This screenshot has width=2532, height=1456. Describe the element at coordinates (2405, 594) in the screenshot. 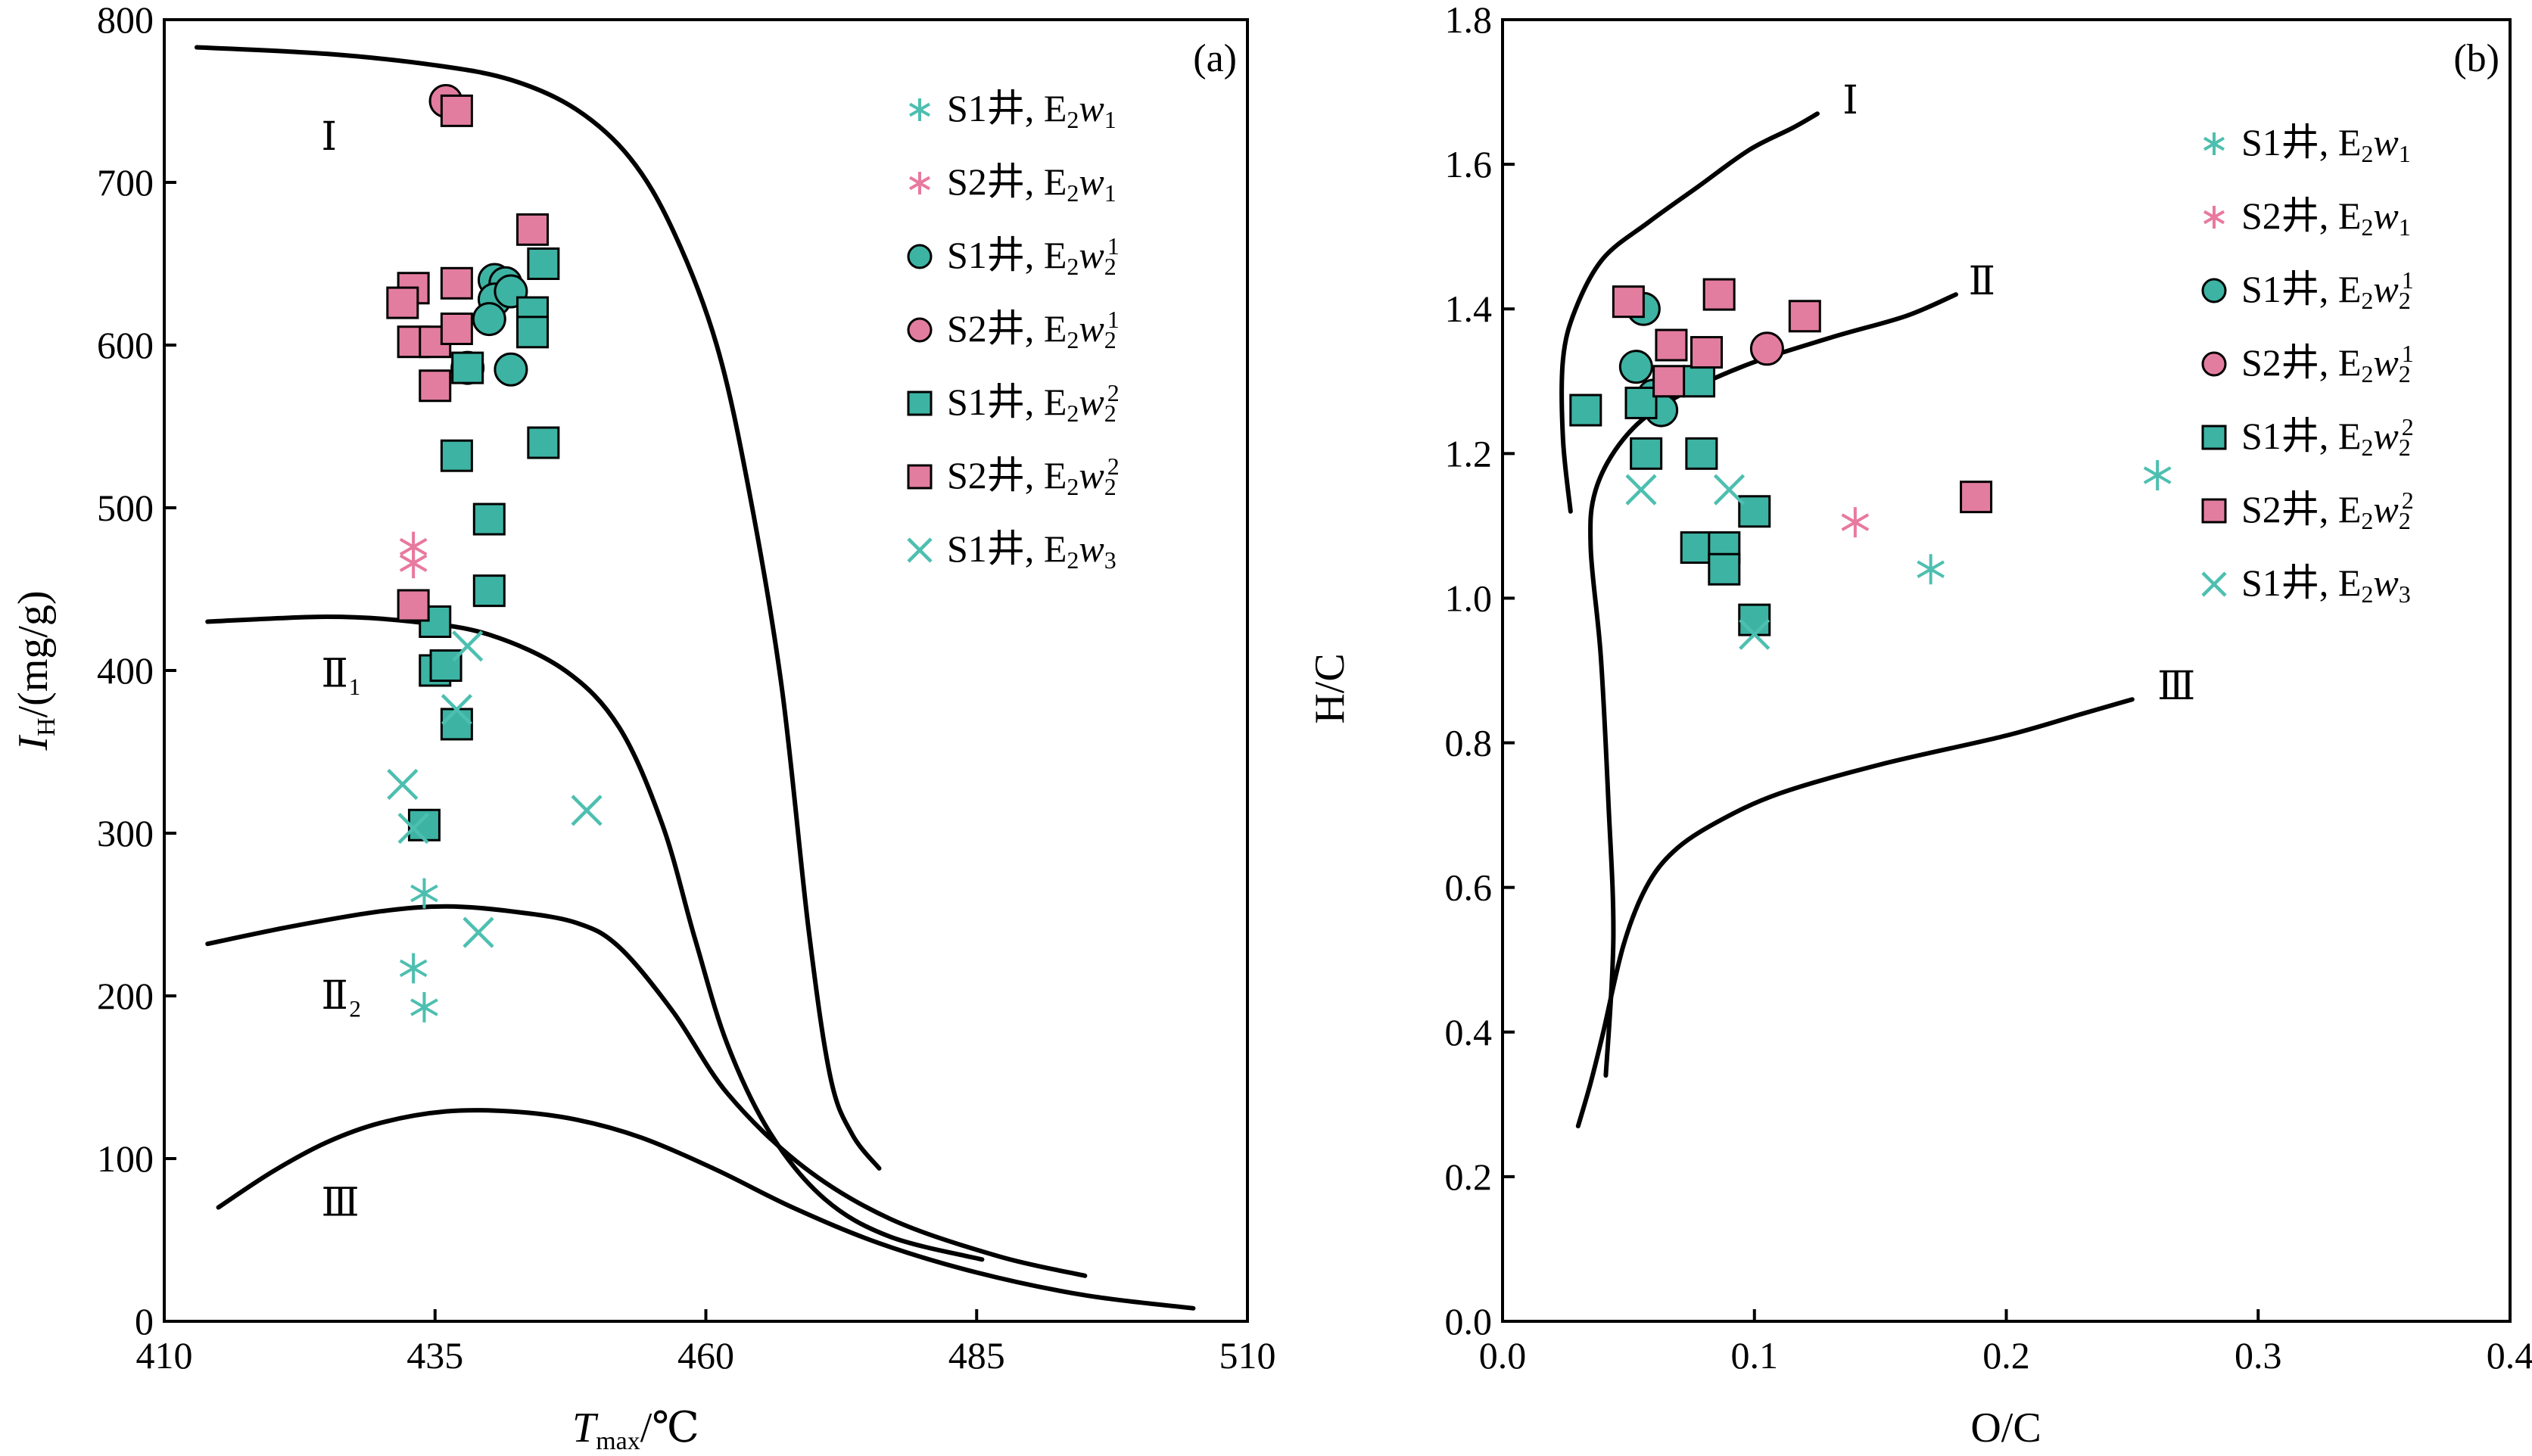

I see `legend-member-subscript: 3` at that location.